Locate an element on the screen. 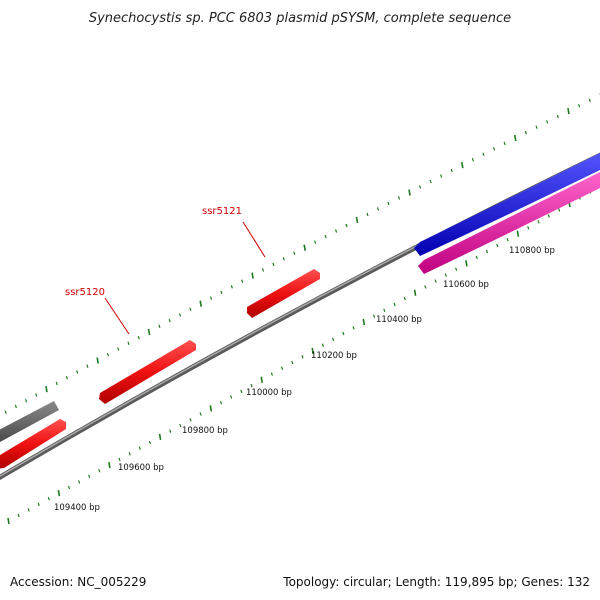  scale-label-109600: 109600 bp is located at coordinates (141, 468).